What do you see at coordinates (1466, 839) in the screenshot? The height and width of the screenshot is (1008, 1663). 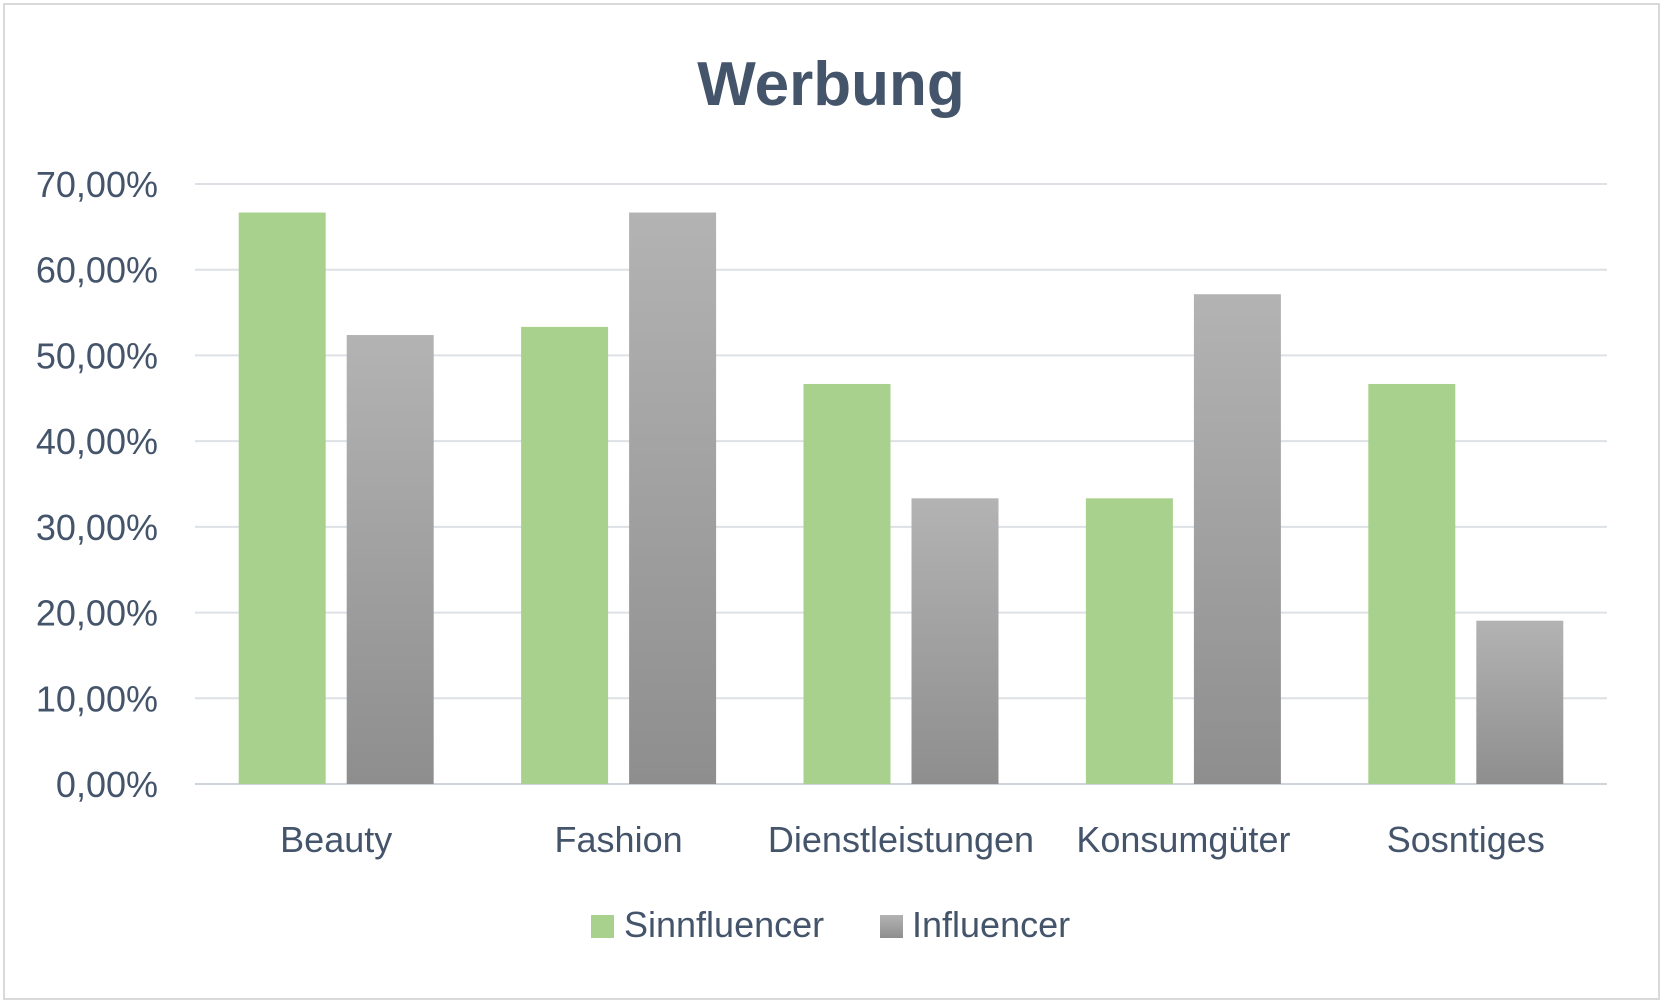 I see `x-tick-label: Sosntiges` at bounding box center [1466, 839].